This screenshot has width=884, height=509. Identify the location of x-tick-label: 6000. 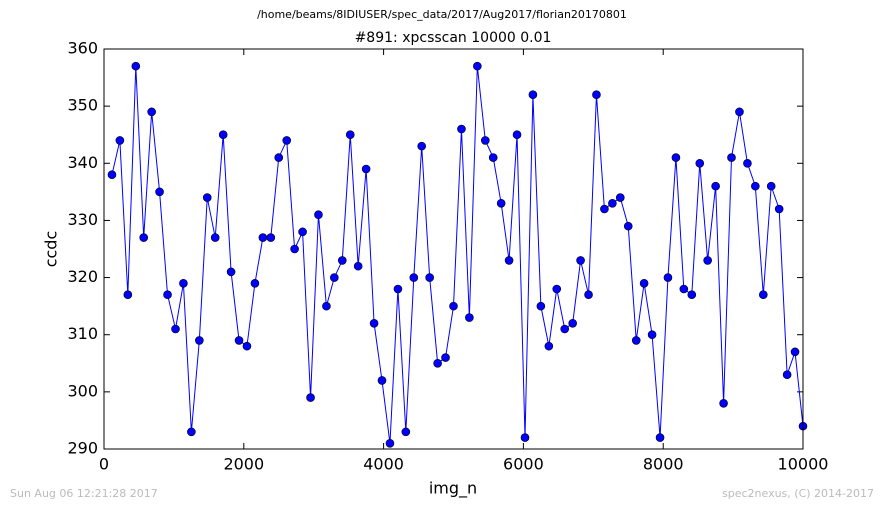
(523, 464).